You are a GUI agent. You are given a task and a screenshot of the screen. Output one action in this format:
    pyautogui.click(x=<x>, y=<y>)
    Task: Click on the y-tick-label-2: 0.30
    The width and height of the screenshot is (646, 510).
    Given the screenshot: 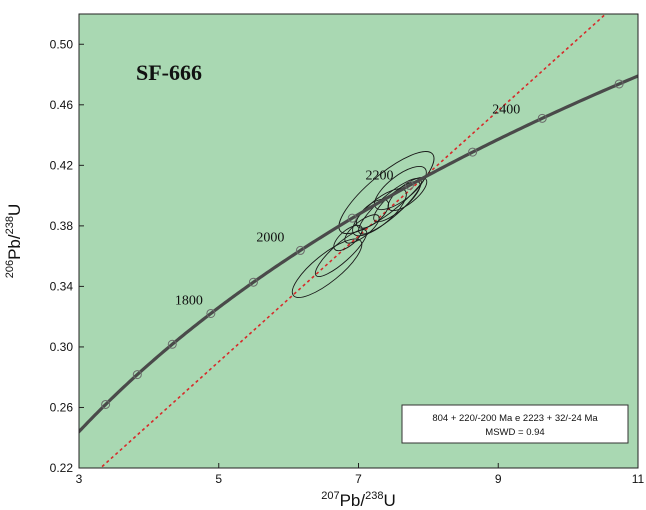 What is the action you would take?
    pyautogui.click(x=62, y=347)
    